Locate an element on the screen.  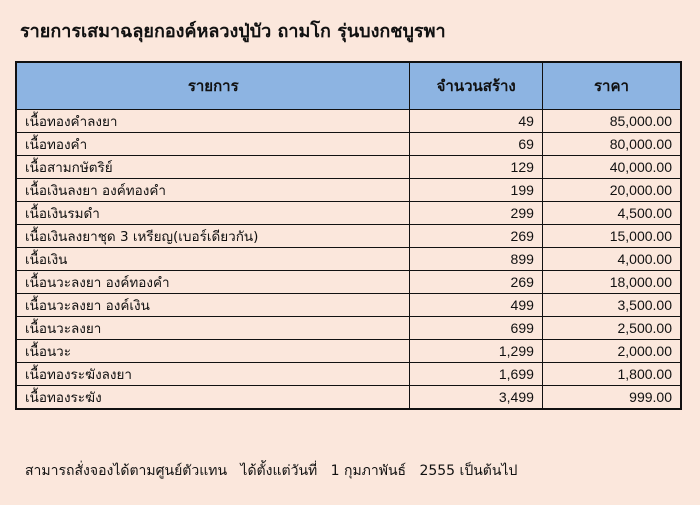
table-header-row: รายการ จำนวนสร้าง ราคา is located at coordinates (348, 85).